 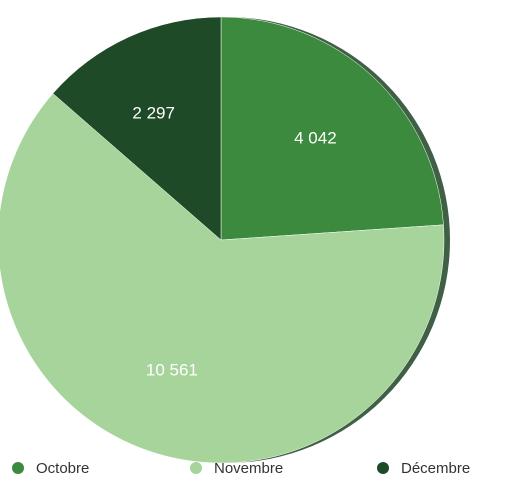 I want to click on slice-value-label: 4 042, so click(x=315, y=137).